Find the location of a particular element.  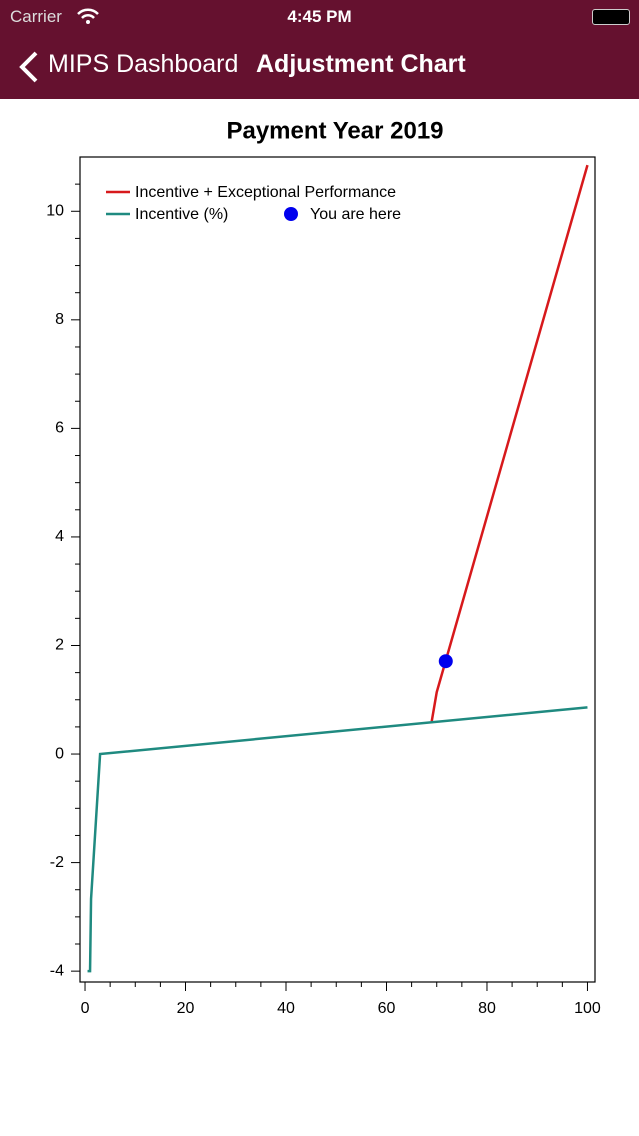

nav-bar: MIPS Dashboard Adjustment Chart is located at coordinates (319, 66).